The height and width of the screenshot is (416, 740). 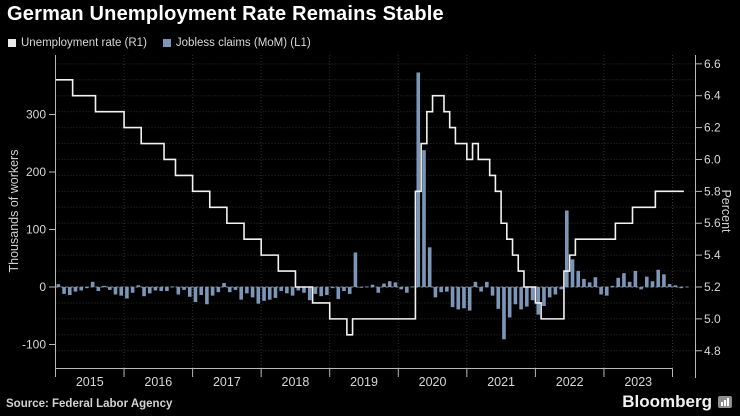 What do you see at coordinates (712, 351) in the screenshot?
I see `svg-text: 4.8` at bounding box center [712, 351].